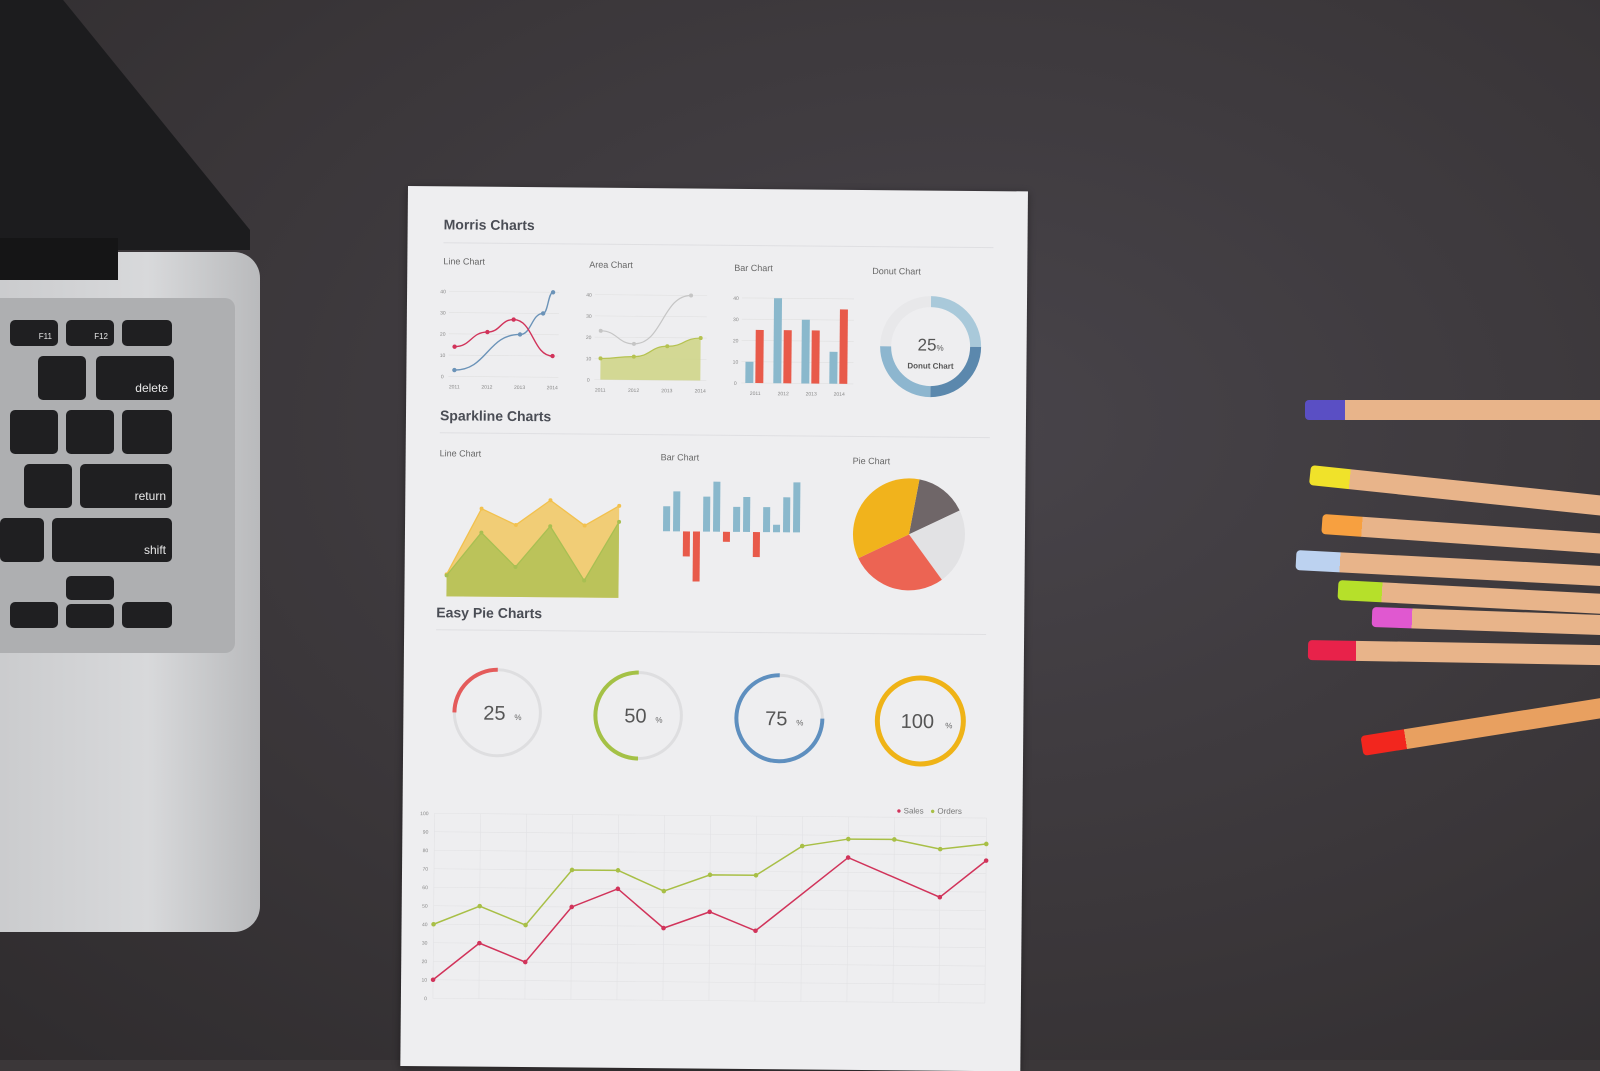 Image resolution: width=1600 pixels, height=1071 pixels. Describe the element at coordinates (519, 388) in the screenshot. I see `morris-line-xtick: 2013` at that location.